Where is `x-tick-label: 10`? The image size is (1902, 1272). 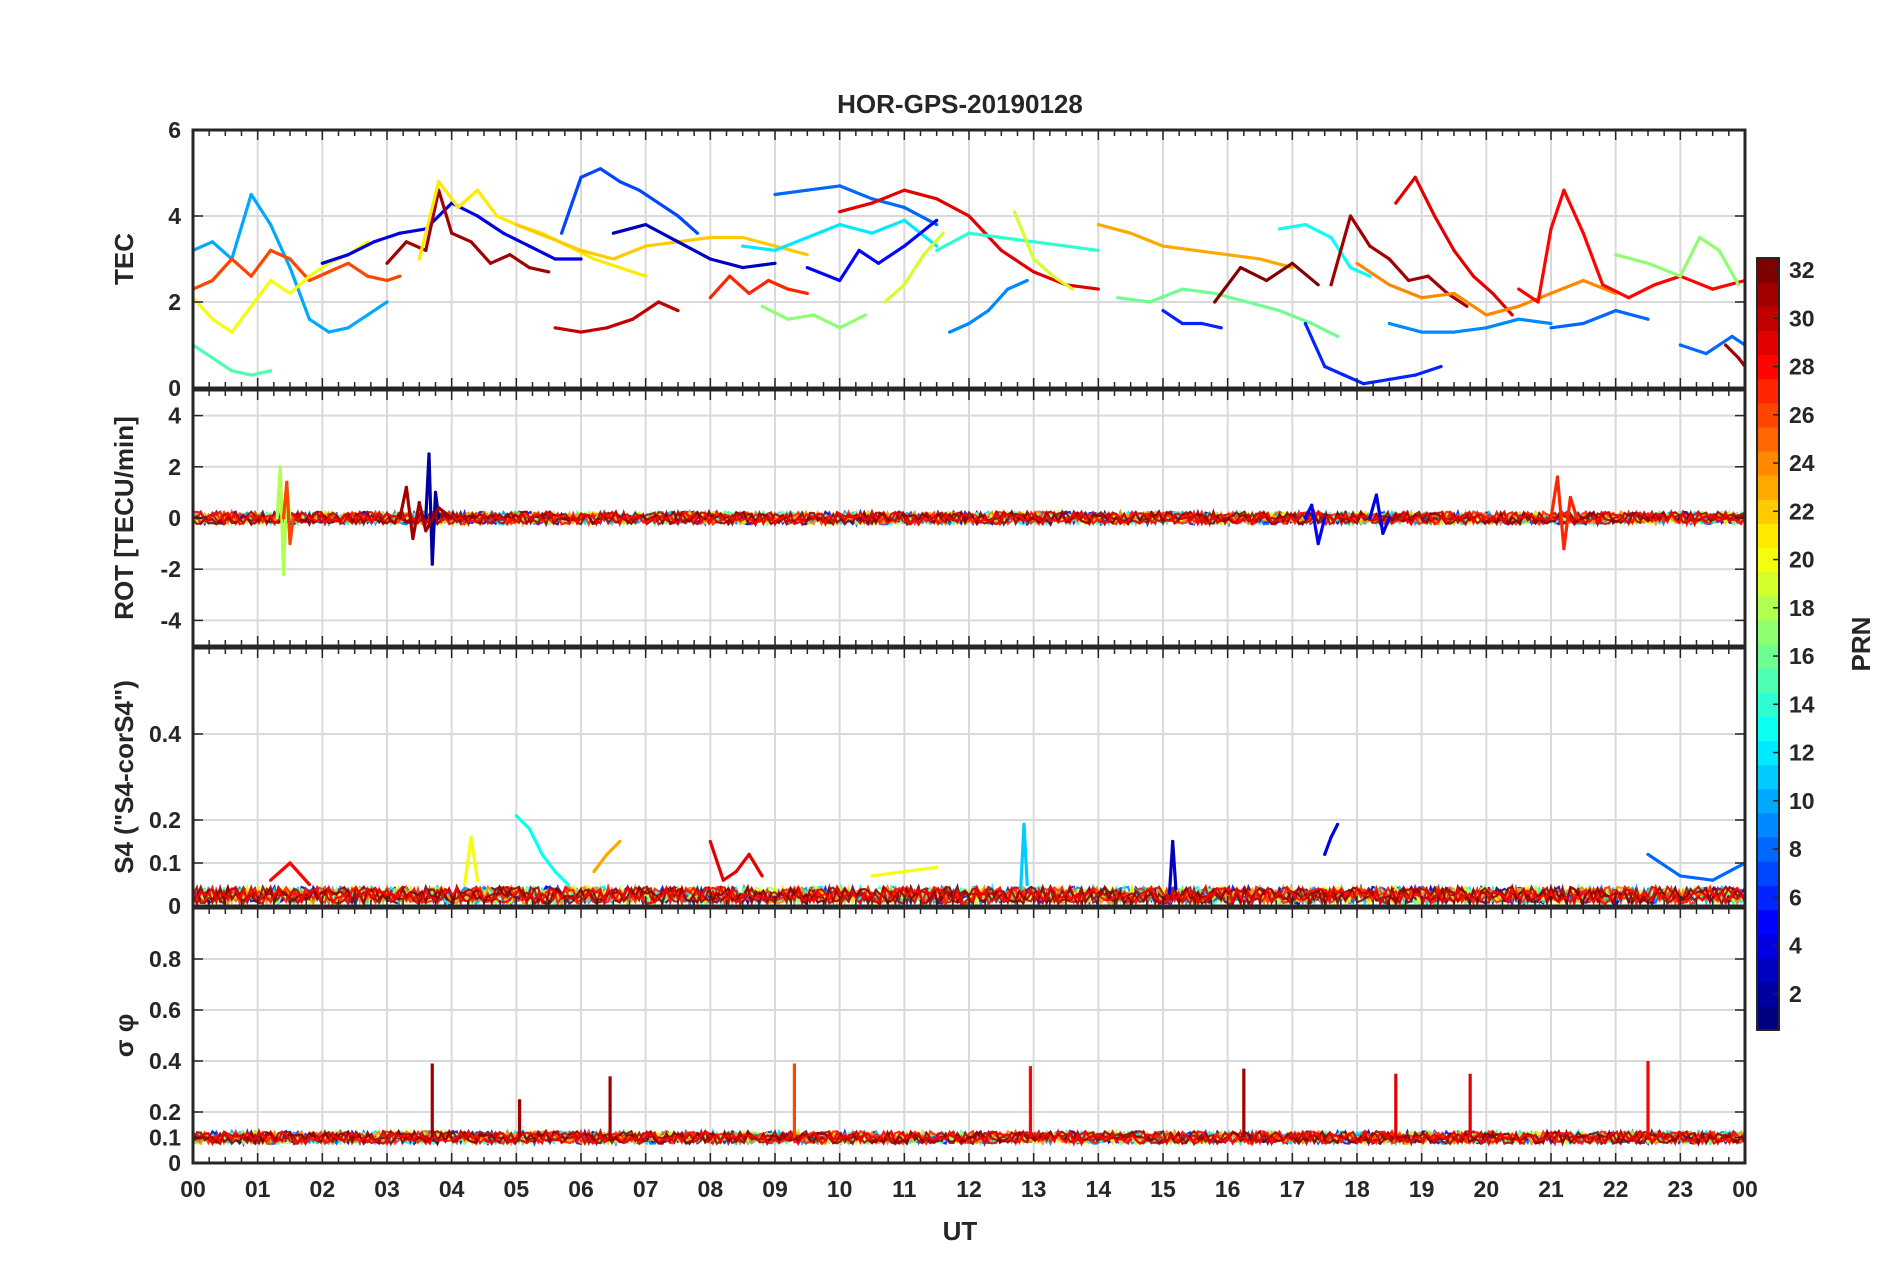 x-tick-label: 10 is located at coordinates (840, 1189).